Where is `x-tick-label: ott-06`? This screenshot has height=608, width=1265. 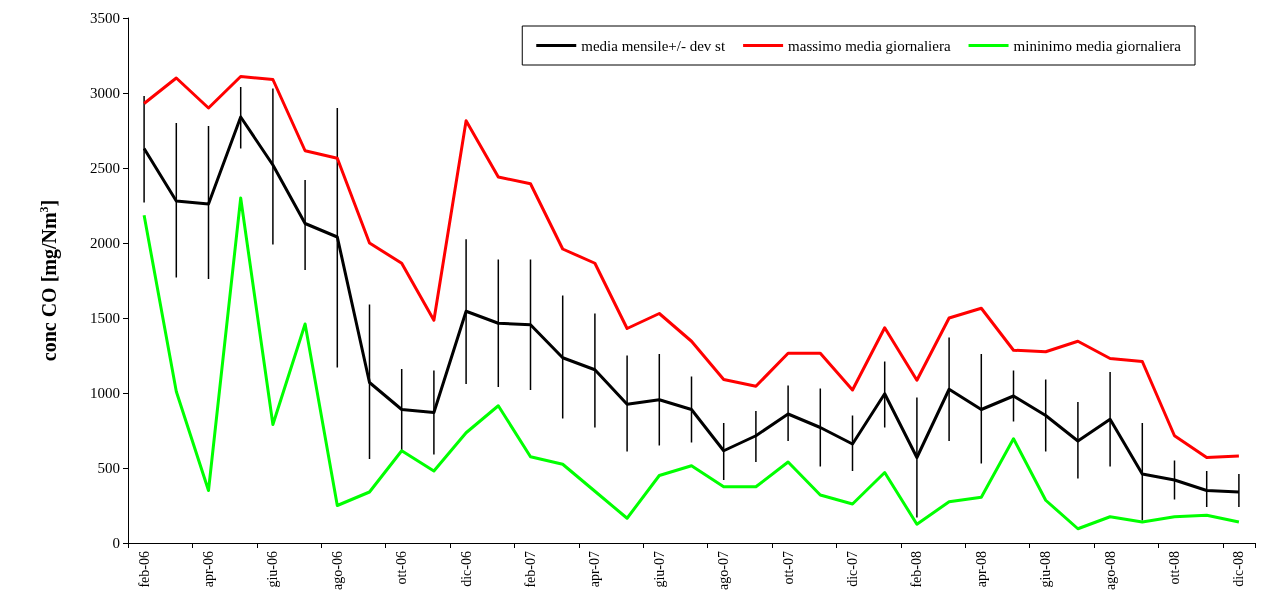 x-tick-label: ott-06 is located at coordinates (402, 568).